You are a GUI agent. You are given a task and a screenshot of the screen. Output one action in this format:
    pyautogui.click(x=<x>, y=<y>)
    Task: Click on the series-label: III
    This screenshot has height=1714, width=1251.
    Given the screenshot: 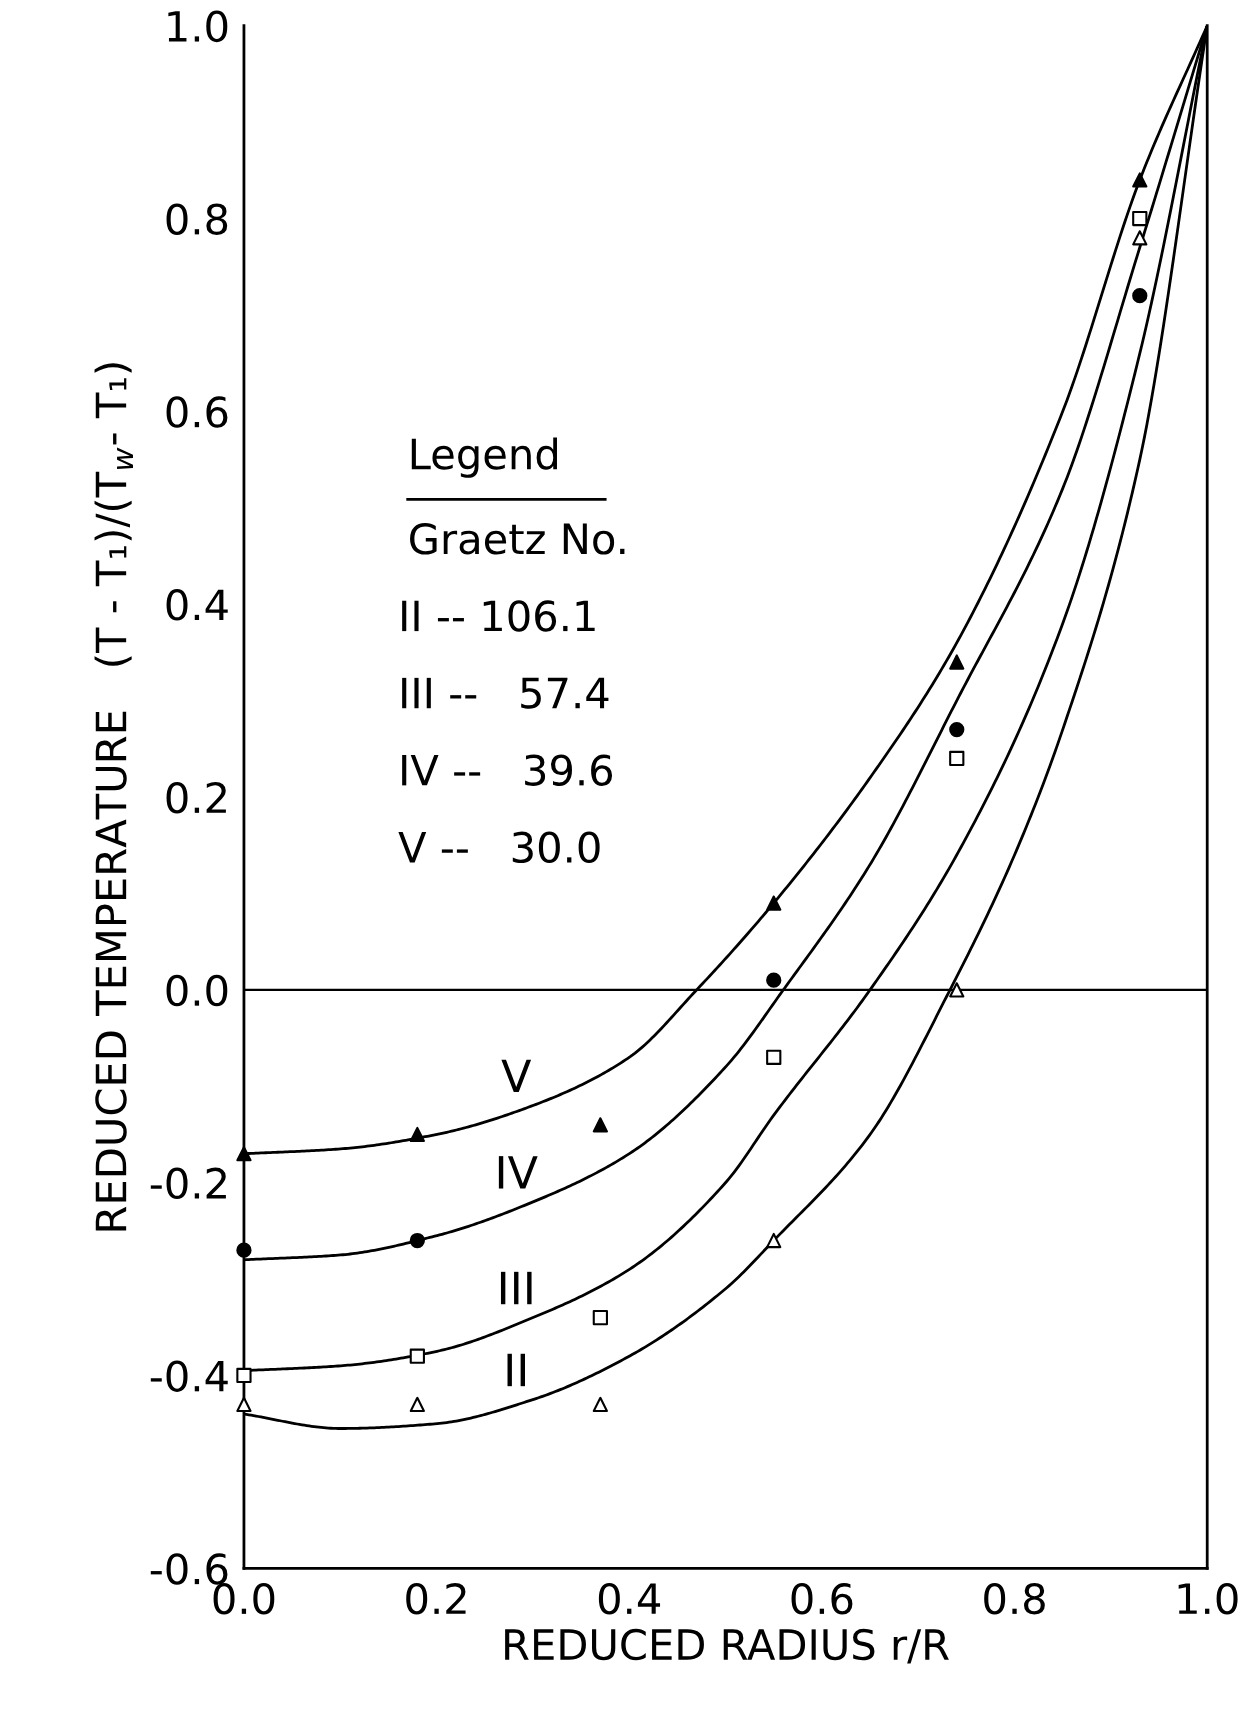 What is the action you would take?
    pyautogui.click(x=516, y=1288)
    